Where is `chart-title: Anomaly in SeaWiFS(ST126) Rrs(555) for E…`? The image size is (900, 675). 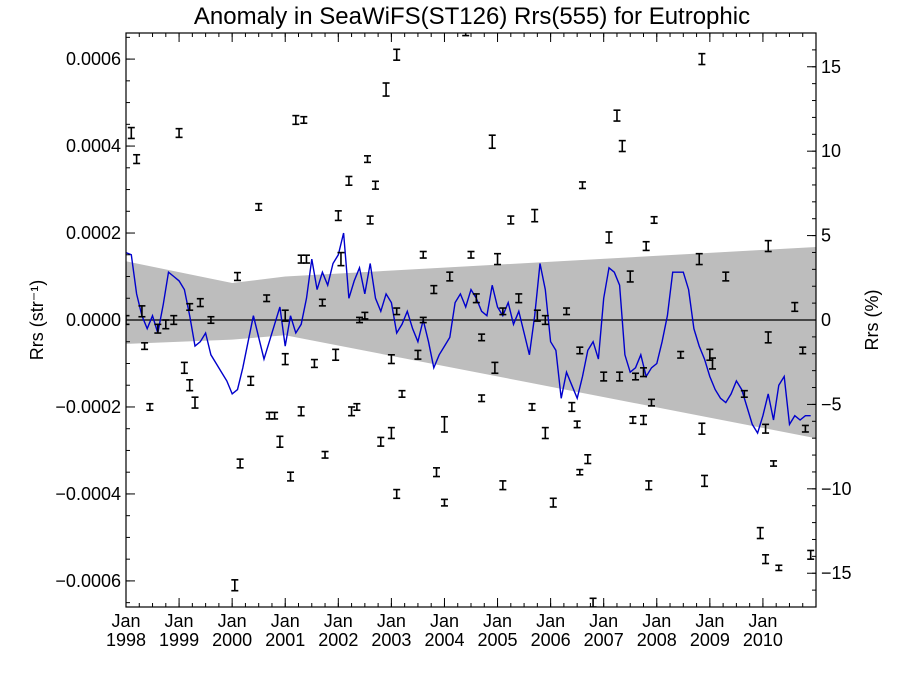
chart-title: Anomaly in SeaWiFS(ST126) Rrs(555) for E… is located at coordinates (472, 16).